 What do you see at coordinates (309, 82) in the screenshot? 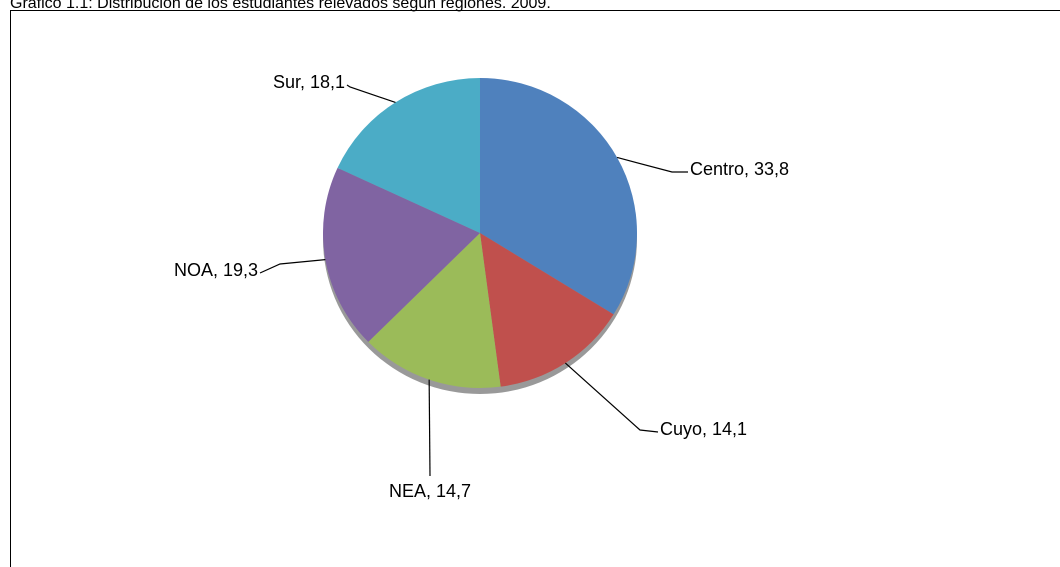
I see `data-label: Sur, 18,1` at bounding box center [309, 82].